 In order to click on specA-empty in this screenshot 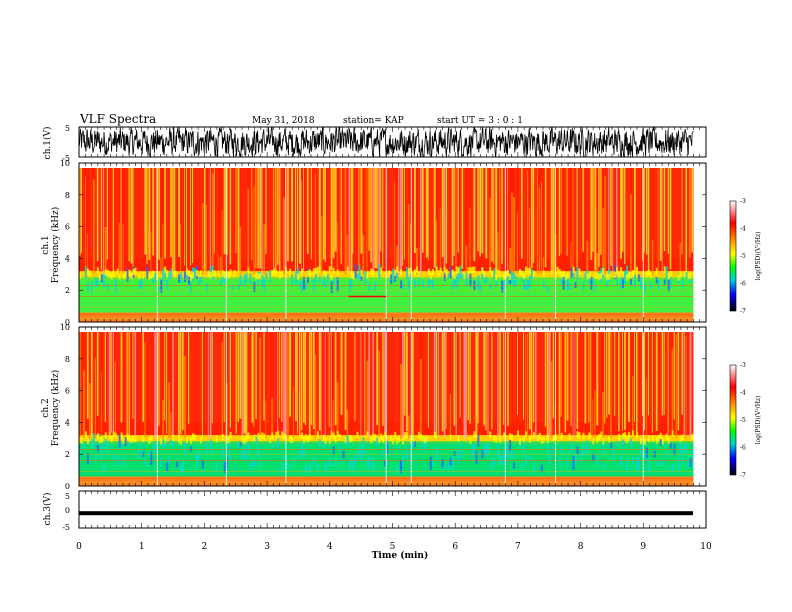, I will do `click(694, 245)`.